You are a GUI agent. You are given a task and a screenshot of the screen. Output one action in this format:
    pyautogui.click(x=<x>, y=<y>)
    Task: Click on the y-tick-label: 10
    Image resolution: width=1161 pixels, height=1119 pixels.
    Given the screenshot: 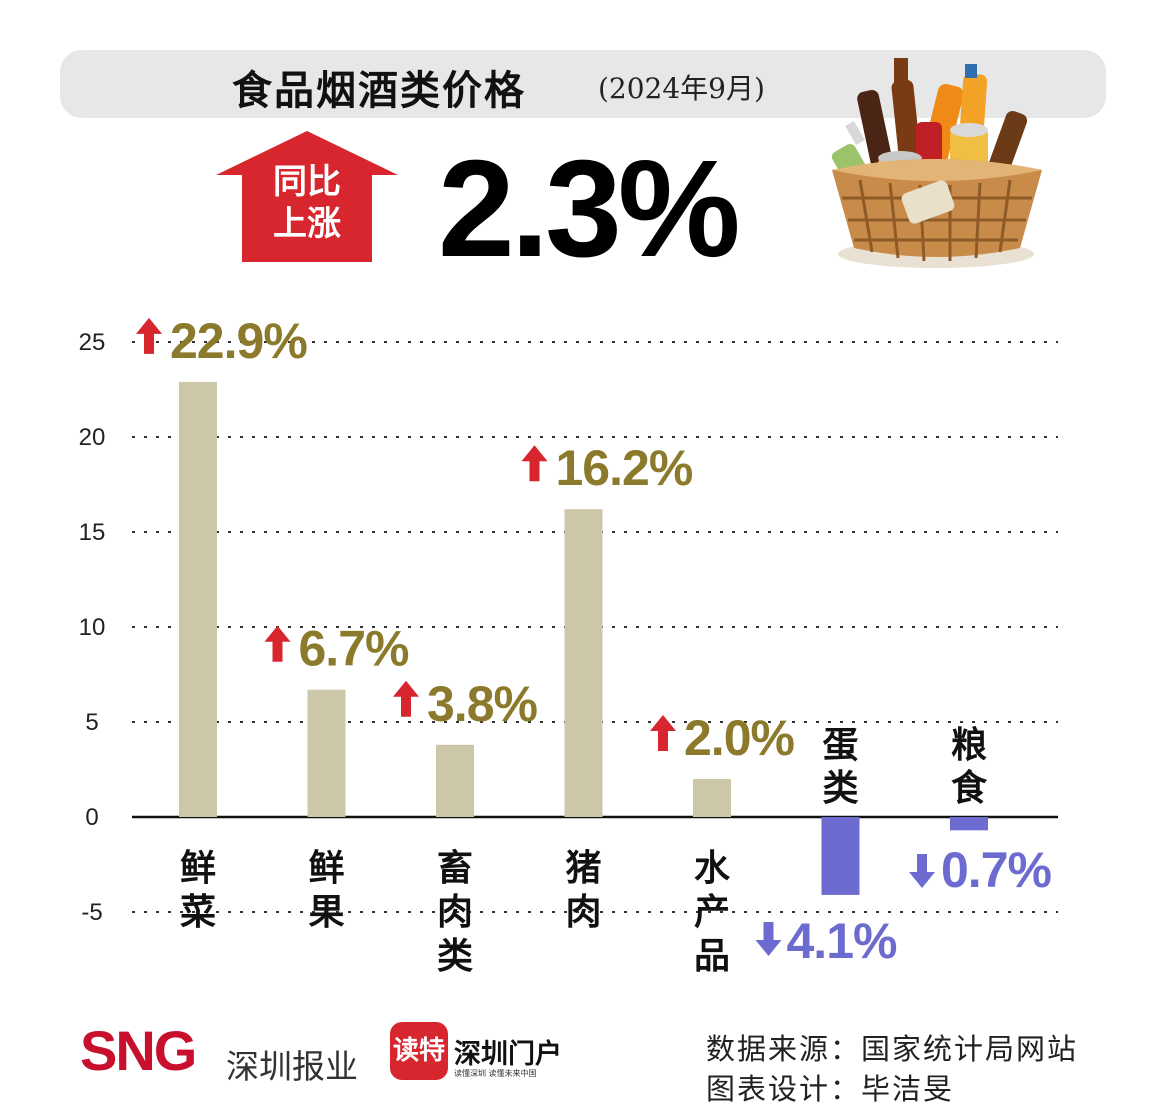 What is the action you would take?
    pyautogui.click(x=92, y=627)
    